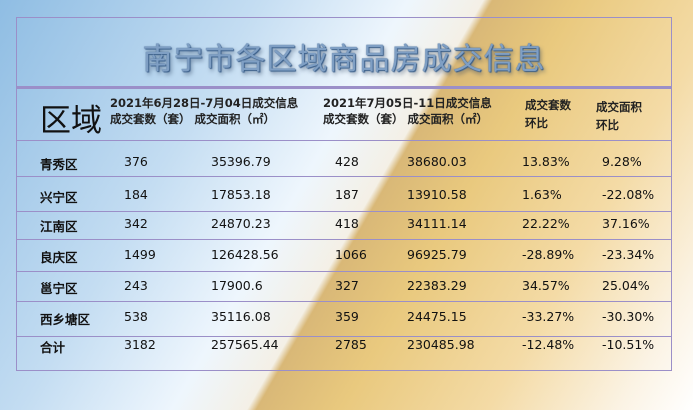 This screenshot has width=693, height=410. Describe the element at coordinates (347, 285) in the screenshot. I see `cell-units-p2: 327` at that location.